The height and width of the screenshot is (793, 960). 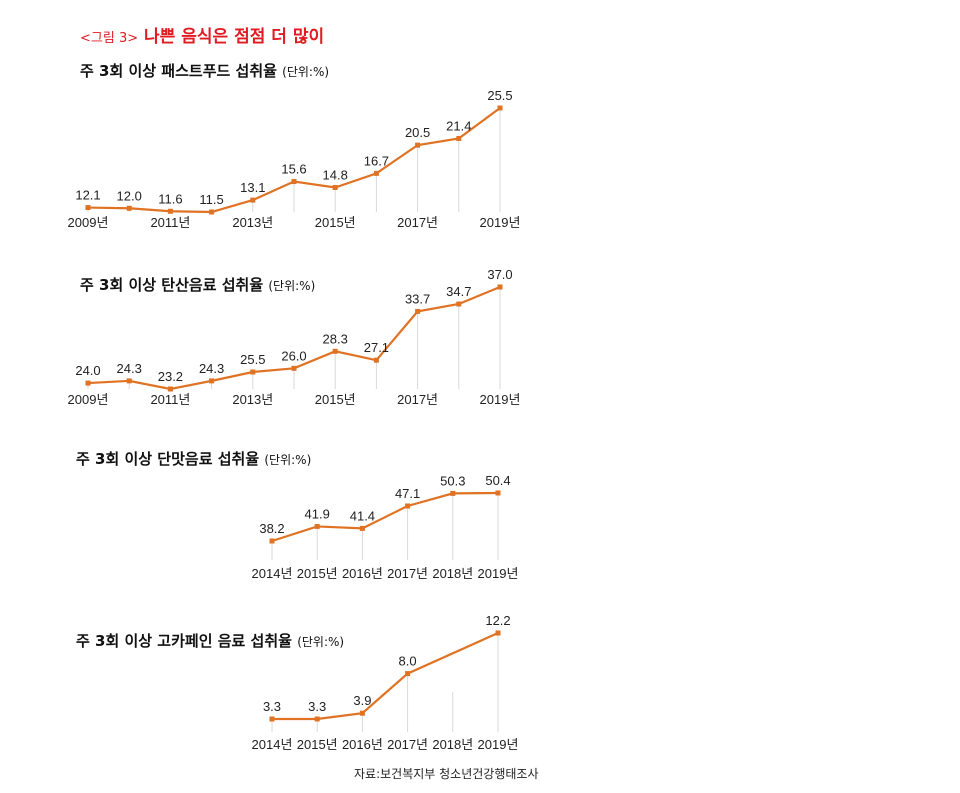 I want to click on sweet-tick-label-0: 2014년, so click(x=272, y=573).